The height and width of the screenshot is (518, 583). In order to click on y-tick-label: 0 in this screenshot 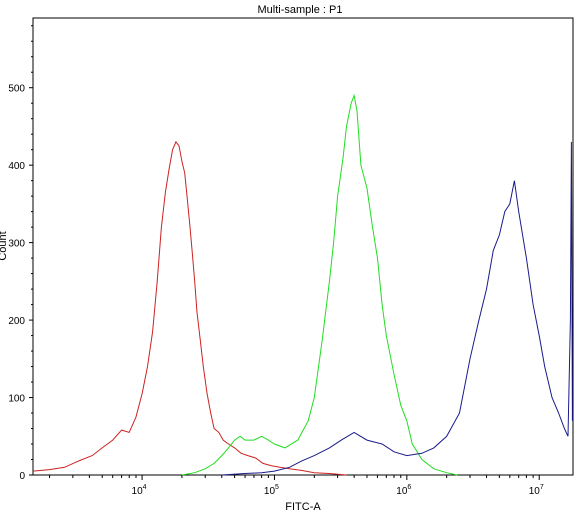, I will do `click(22, 476)`.